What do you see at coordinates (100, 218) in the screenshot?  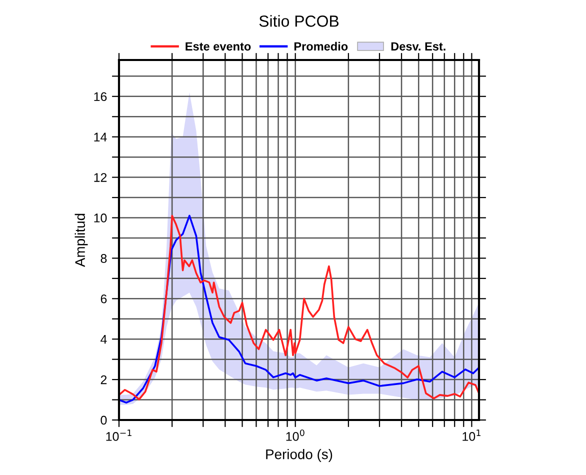 I see `y-tick-label: 10` at bounding box center [100, 218].